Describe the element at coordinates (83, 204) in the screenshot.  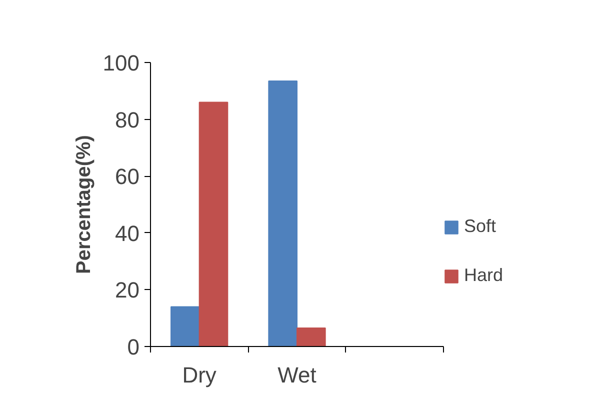
I see `y-axis-title: Percentage(%)` at that location.